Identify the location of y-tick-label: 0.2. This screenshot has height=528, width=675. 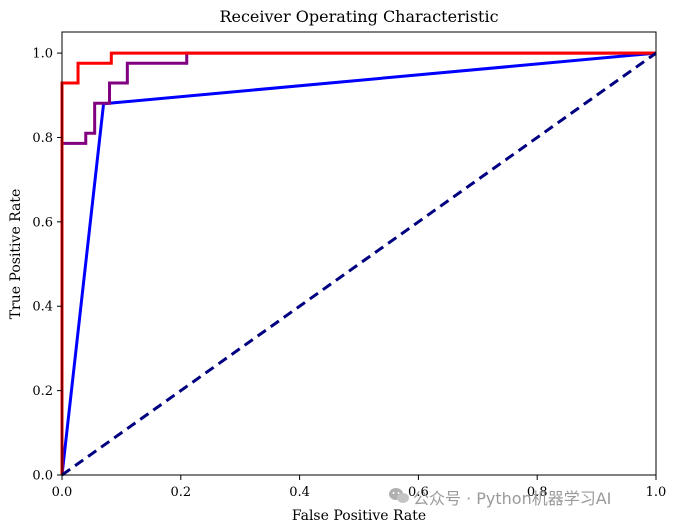
(42, 391).